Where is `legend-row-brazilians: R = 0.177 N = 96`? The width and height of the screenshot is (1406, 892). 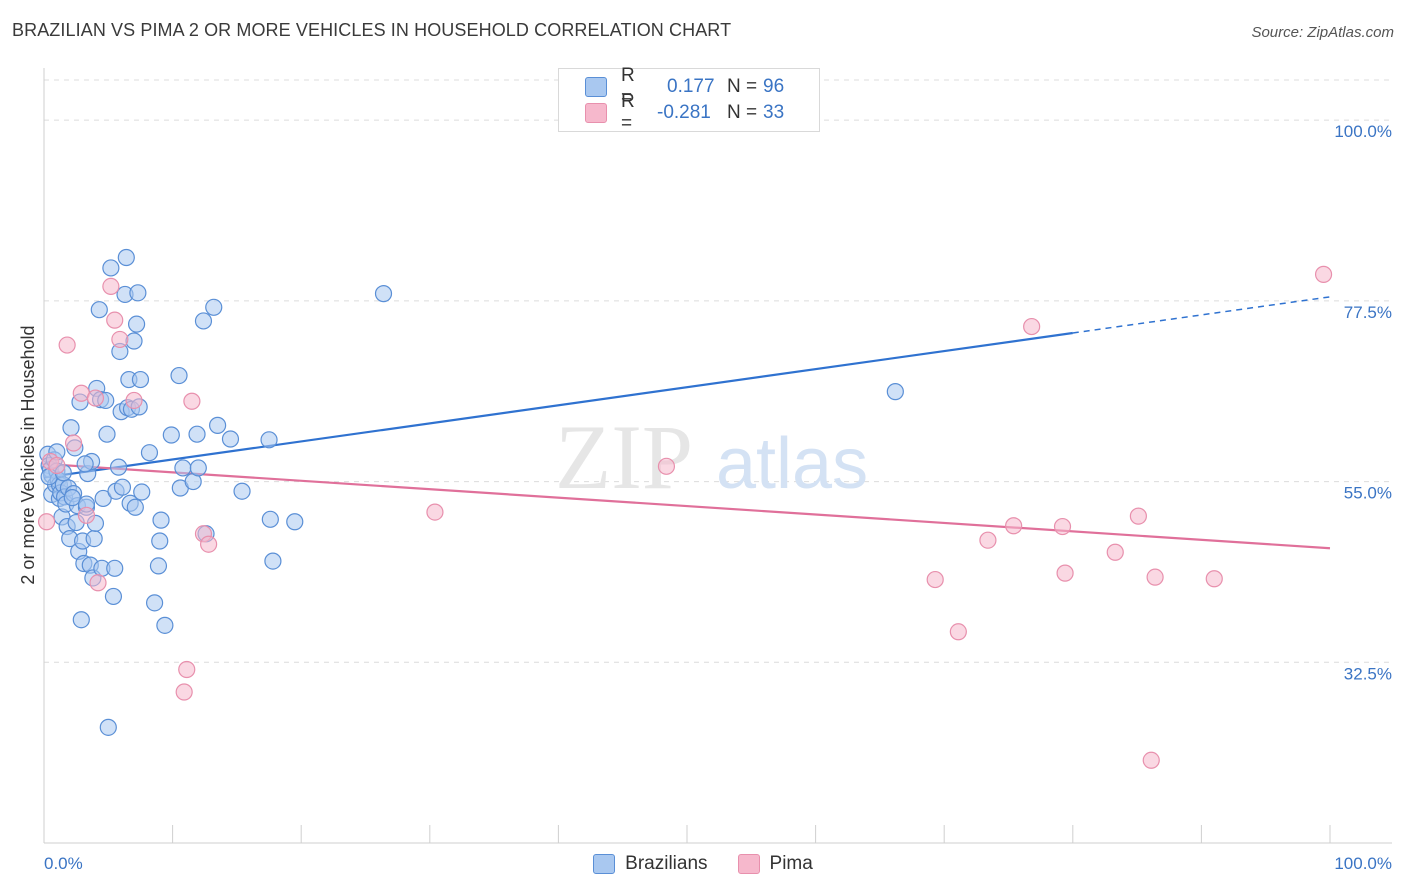
legend-row-brazilians: R = 0.177 N = 96 is located at coordinates (685, 86).